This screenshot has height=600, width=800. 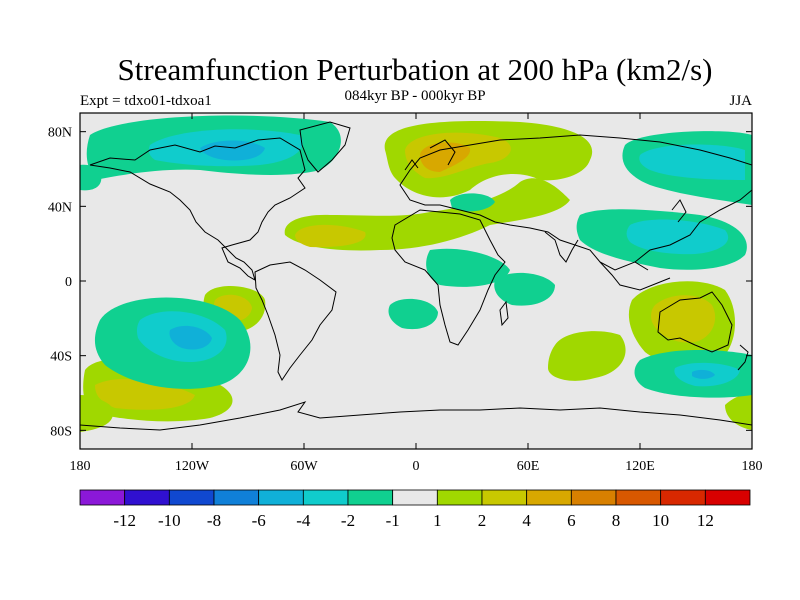 What do you see at coordinates (415, 96) in the screenshot?
I see `chart-subtitle: 084kyr BP - 000kyr BP` at bounding box center [415, 96].